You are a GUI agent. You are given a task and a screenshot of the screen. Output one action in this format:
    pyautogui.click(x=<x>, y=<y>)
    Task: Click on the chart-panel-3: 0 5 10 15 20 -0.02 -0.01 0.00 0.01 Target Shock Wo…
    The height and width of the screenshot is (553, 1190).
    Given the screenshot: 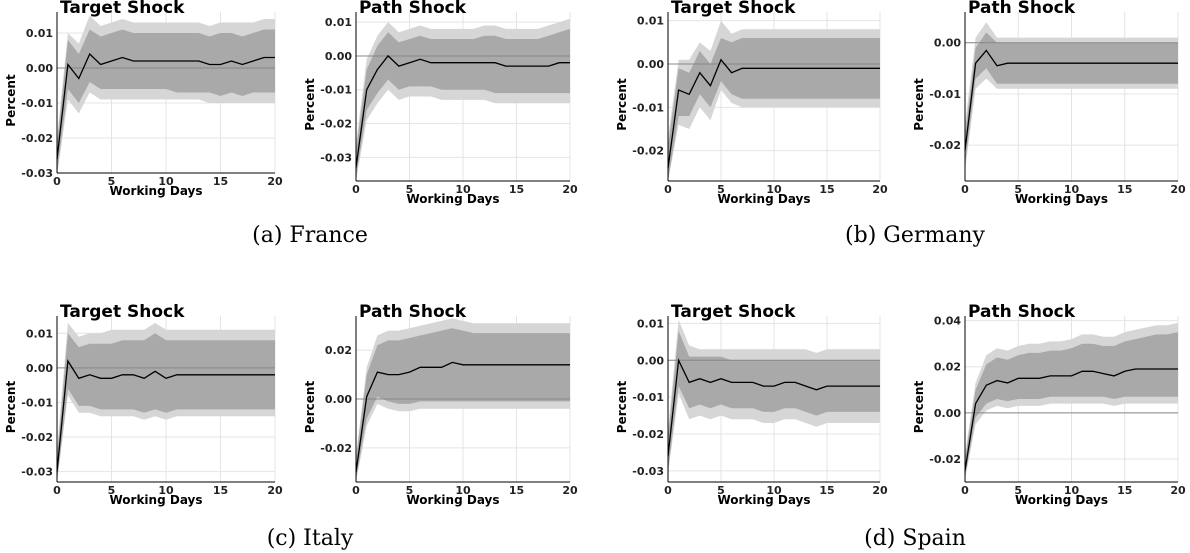 What is the action you would take?
    pyautogui.click(x=751, y=103)
    